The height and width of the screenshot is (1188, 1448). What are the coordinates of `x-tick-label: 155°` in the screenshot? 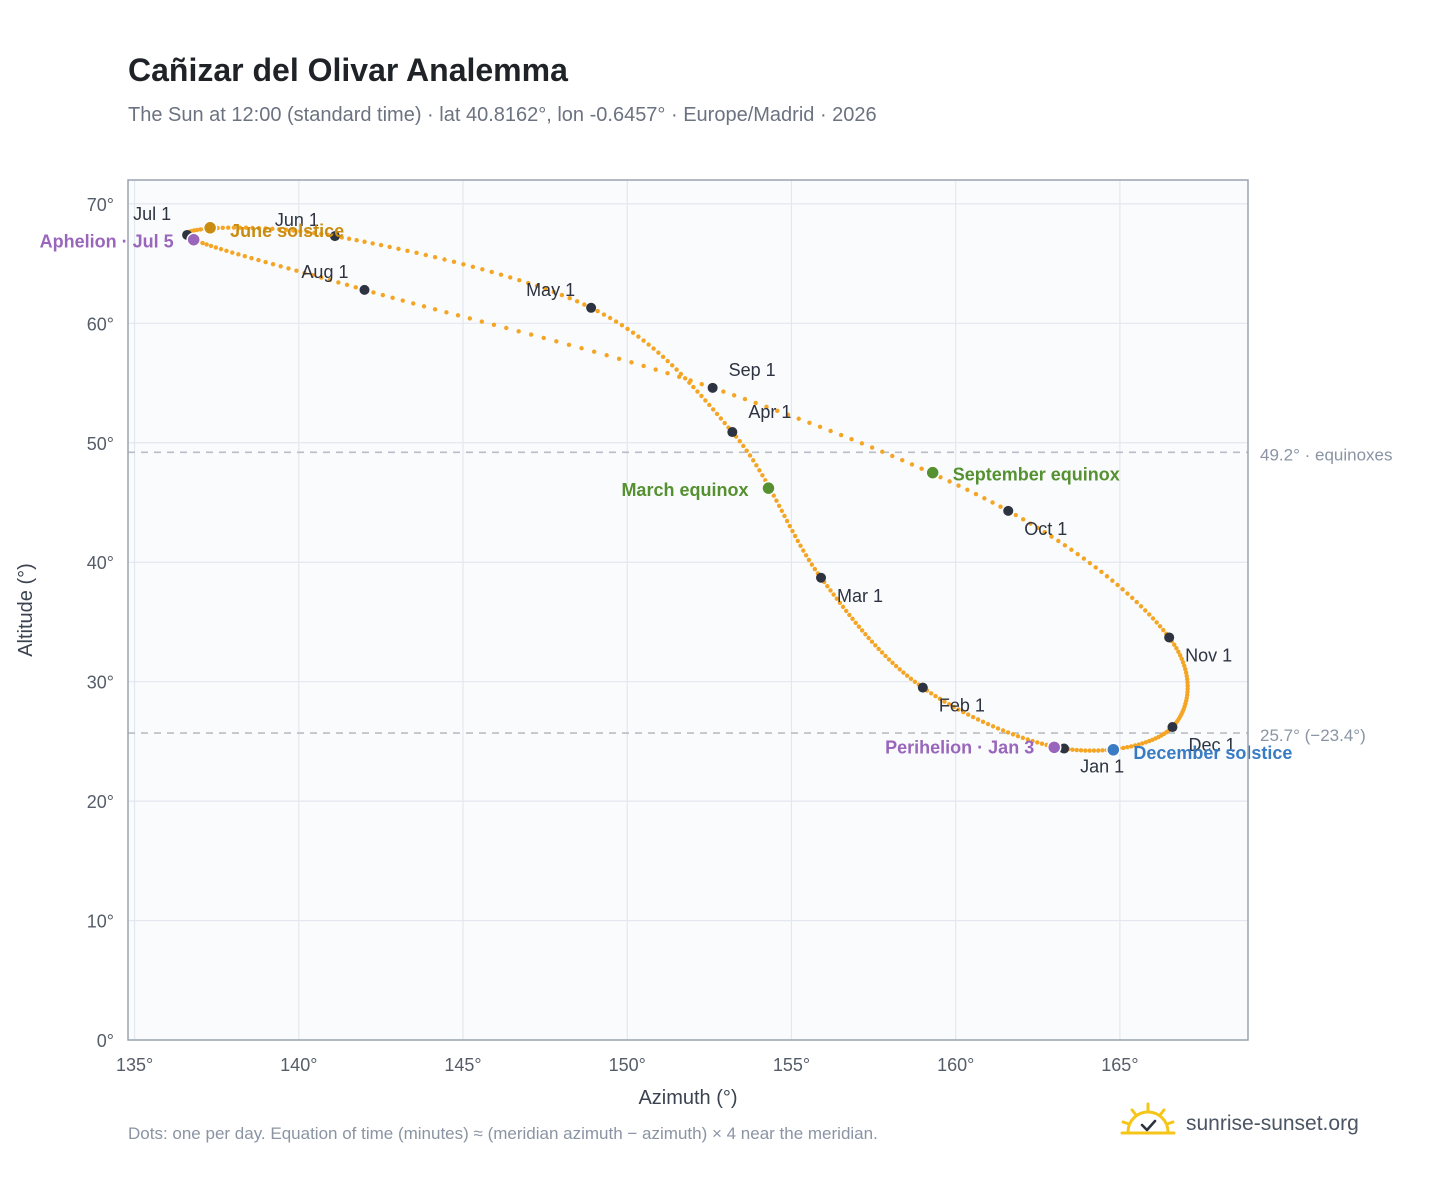 It's located at (791, 1065).